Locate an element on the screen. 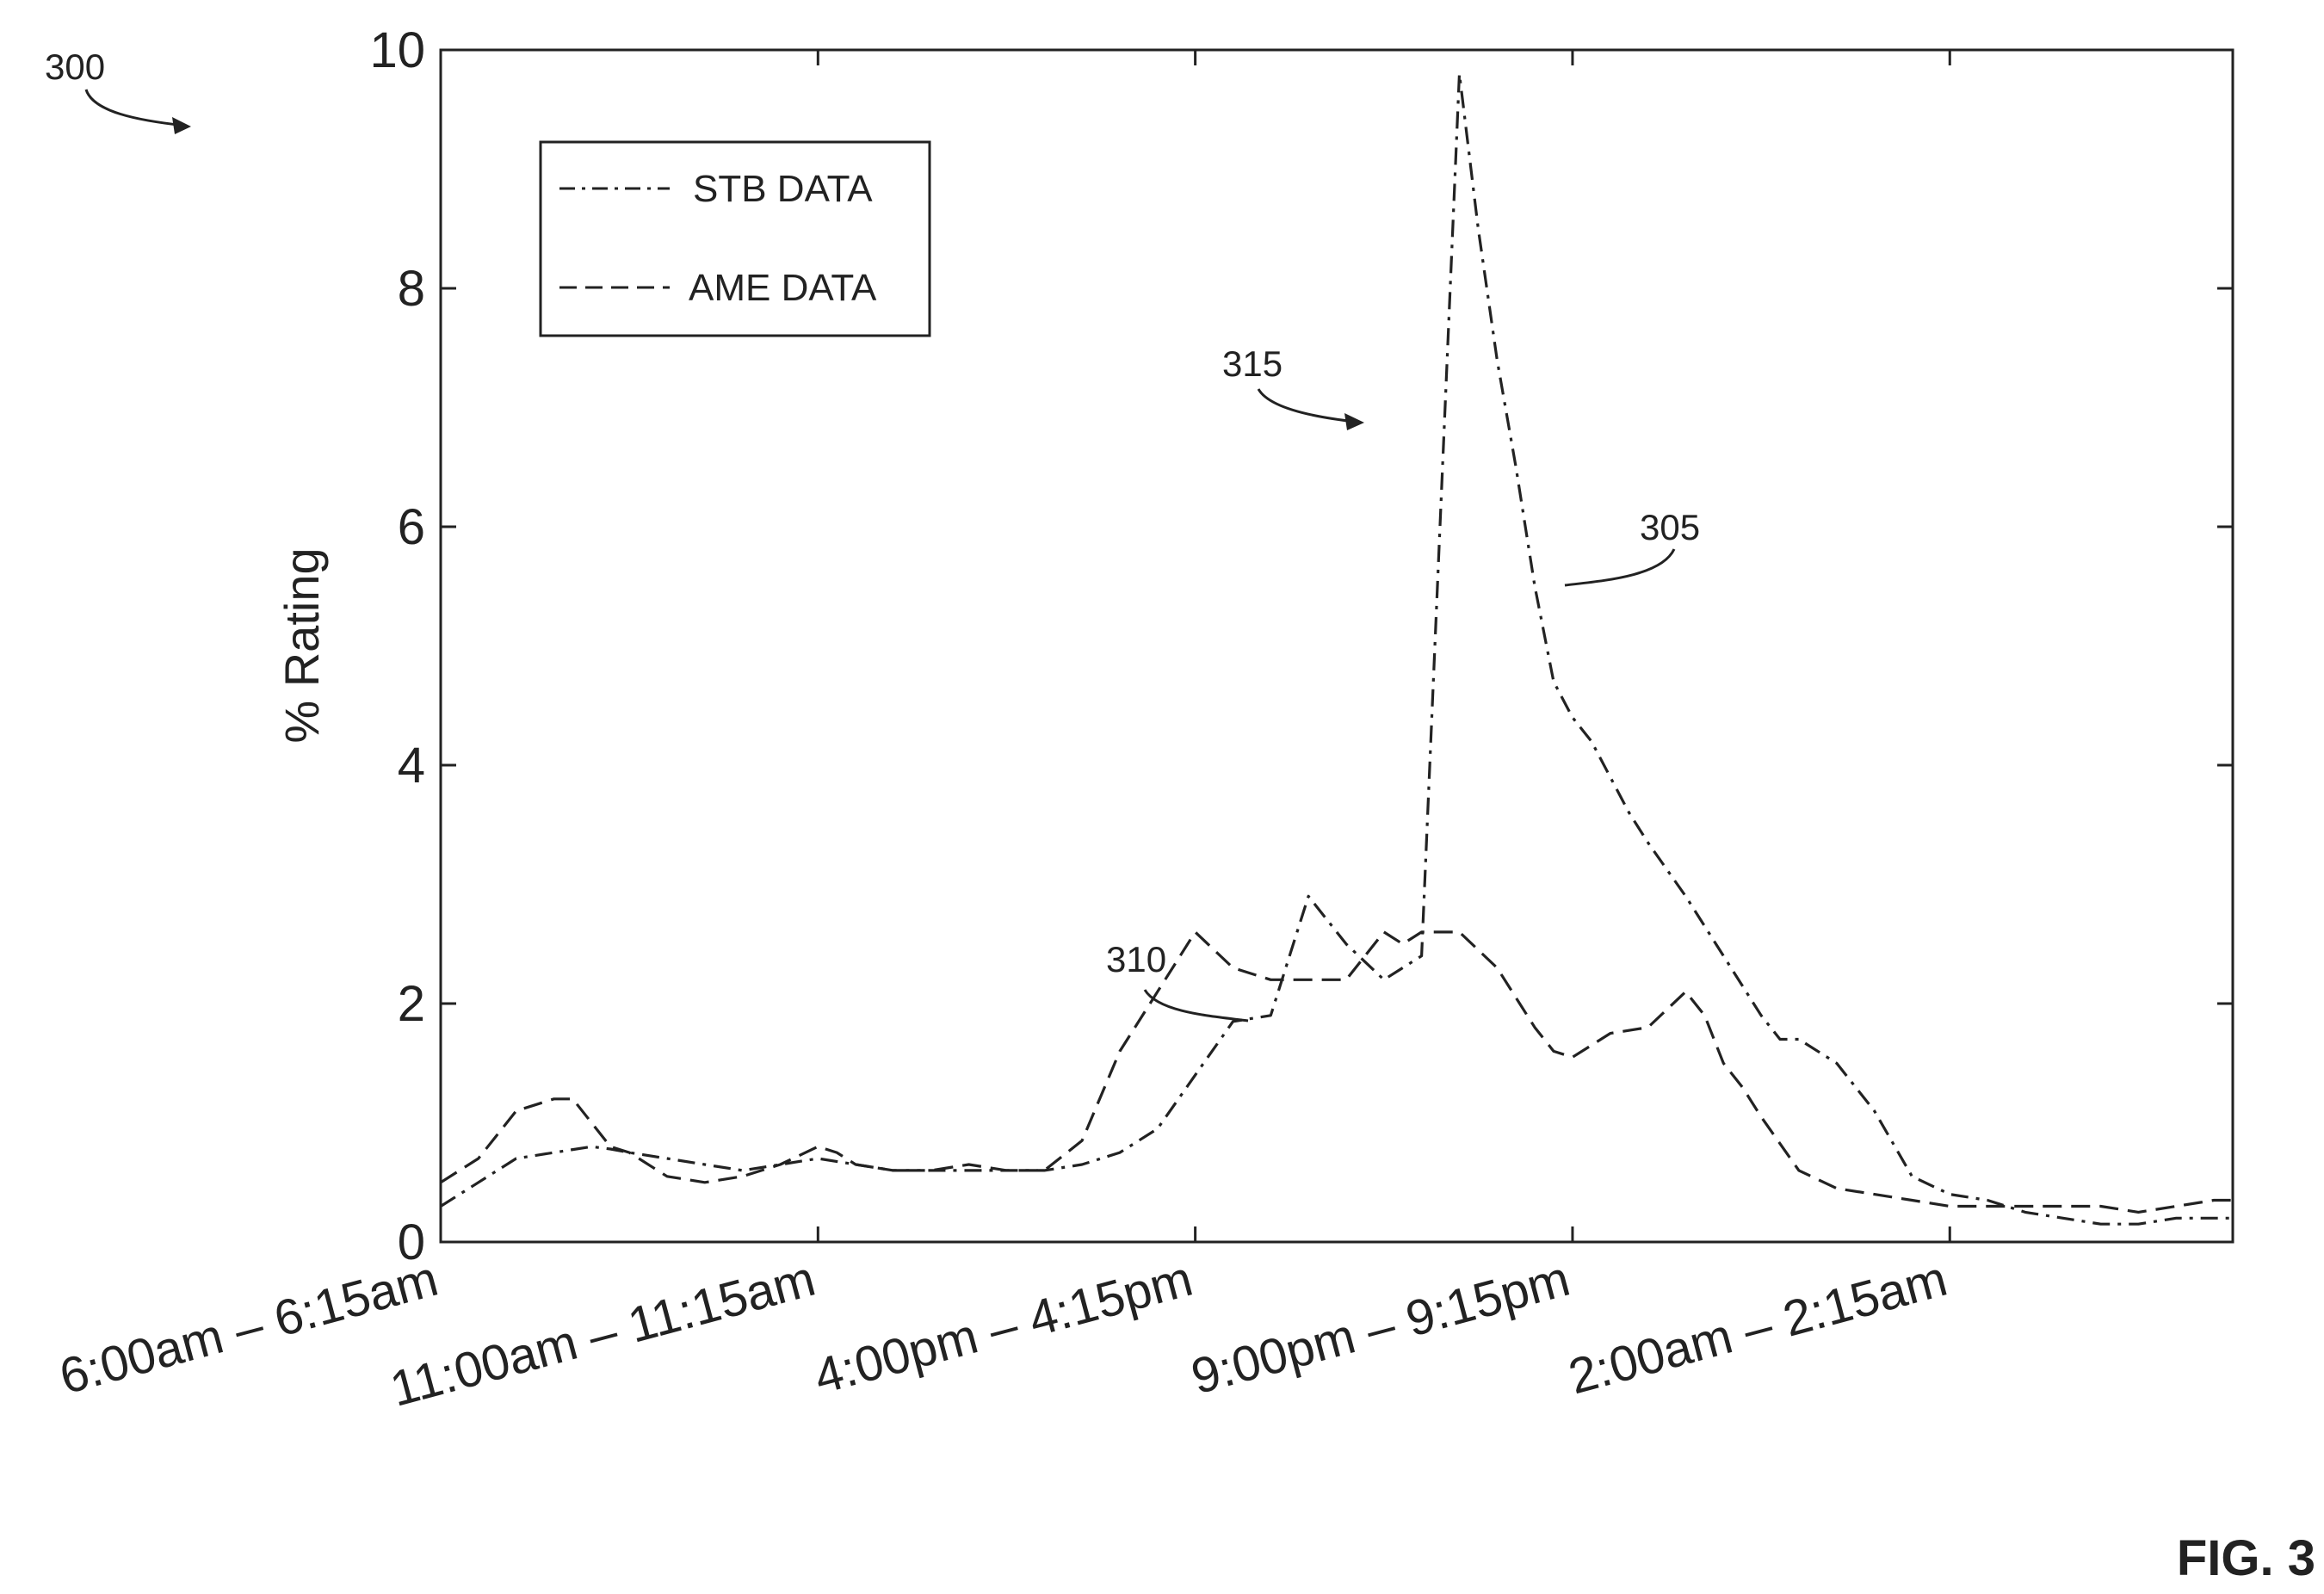 The height and width of the screenshot is (1594, 2324). legend-label-ame: AME DATA is located at coordinates (783, 288).